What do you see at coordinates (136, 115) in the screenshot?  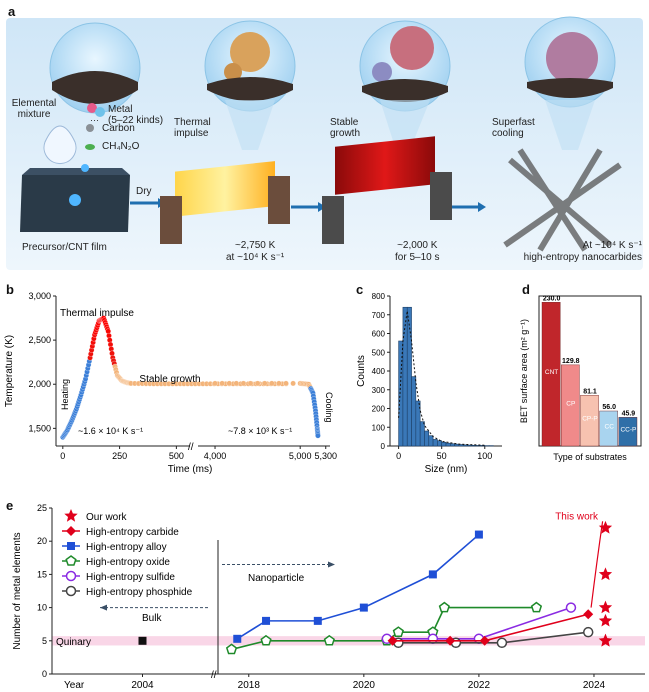 I see `legend-metal: Metal (5–22 kinds)` at bounding box center [136, 115].